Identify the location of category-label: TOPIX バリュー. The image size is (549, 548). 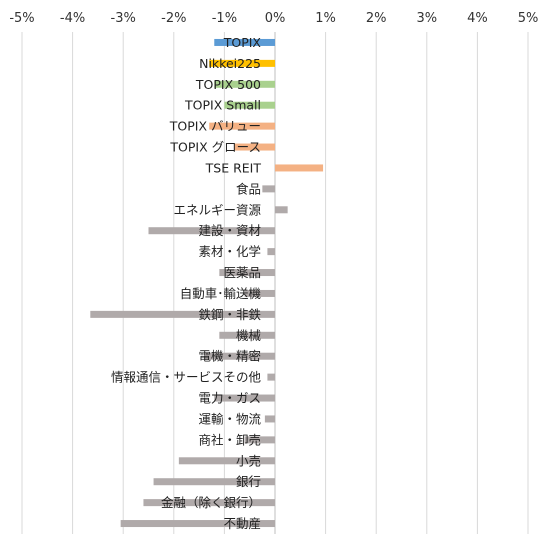
(215, 126).